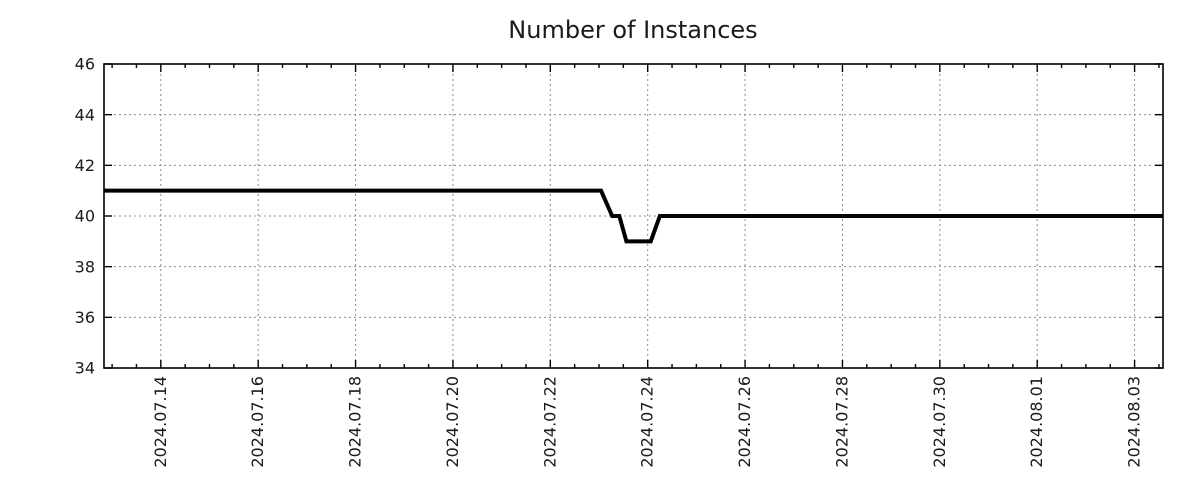 Image resolution: width=1200 pixels, height=500 pixels. Describe the element at coordinates (1134, 422) in the screenshot. I see `x-tick-label: 2024.08.03` at that location.